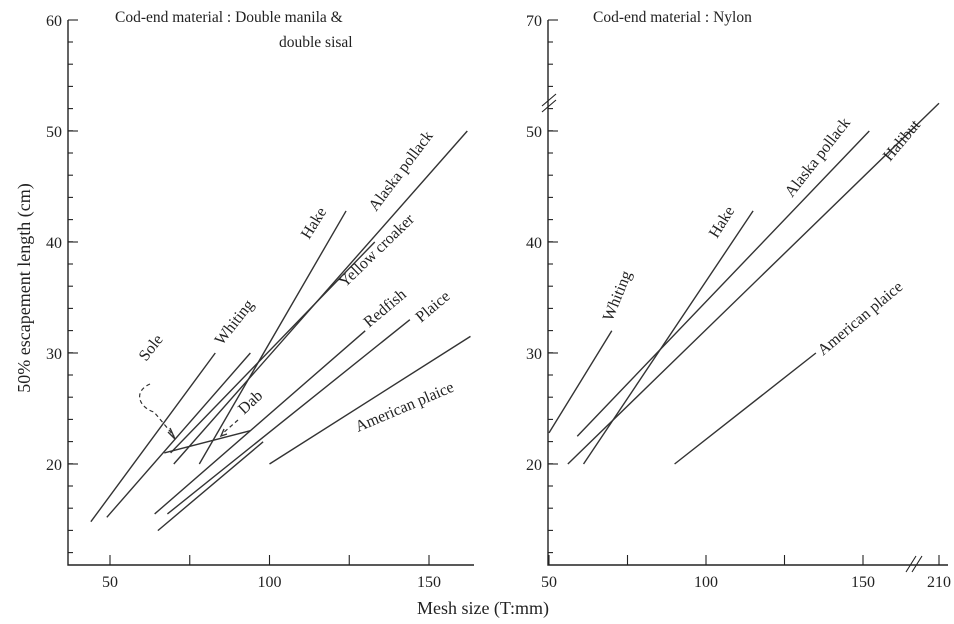 This screenshot has width=954, height=624. I want to click on series-label-plaice: Plaice, so click(433, 307).